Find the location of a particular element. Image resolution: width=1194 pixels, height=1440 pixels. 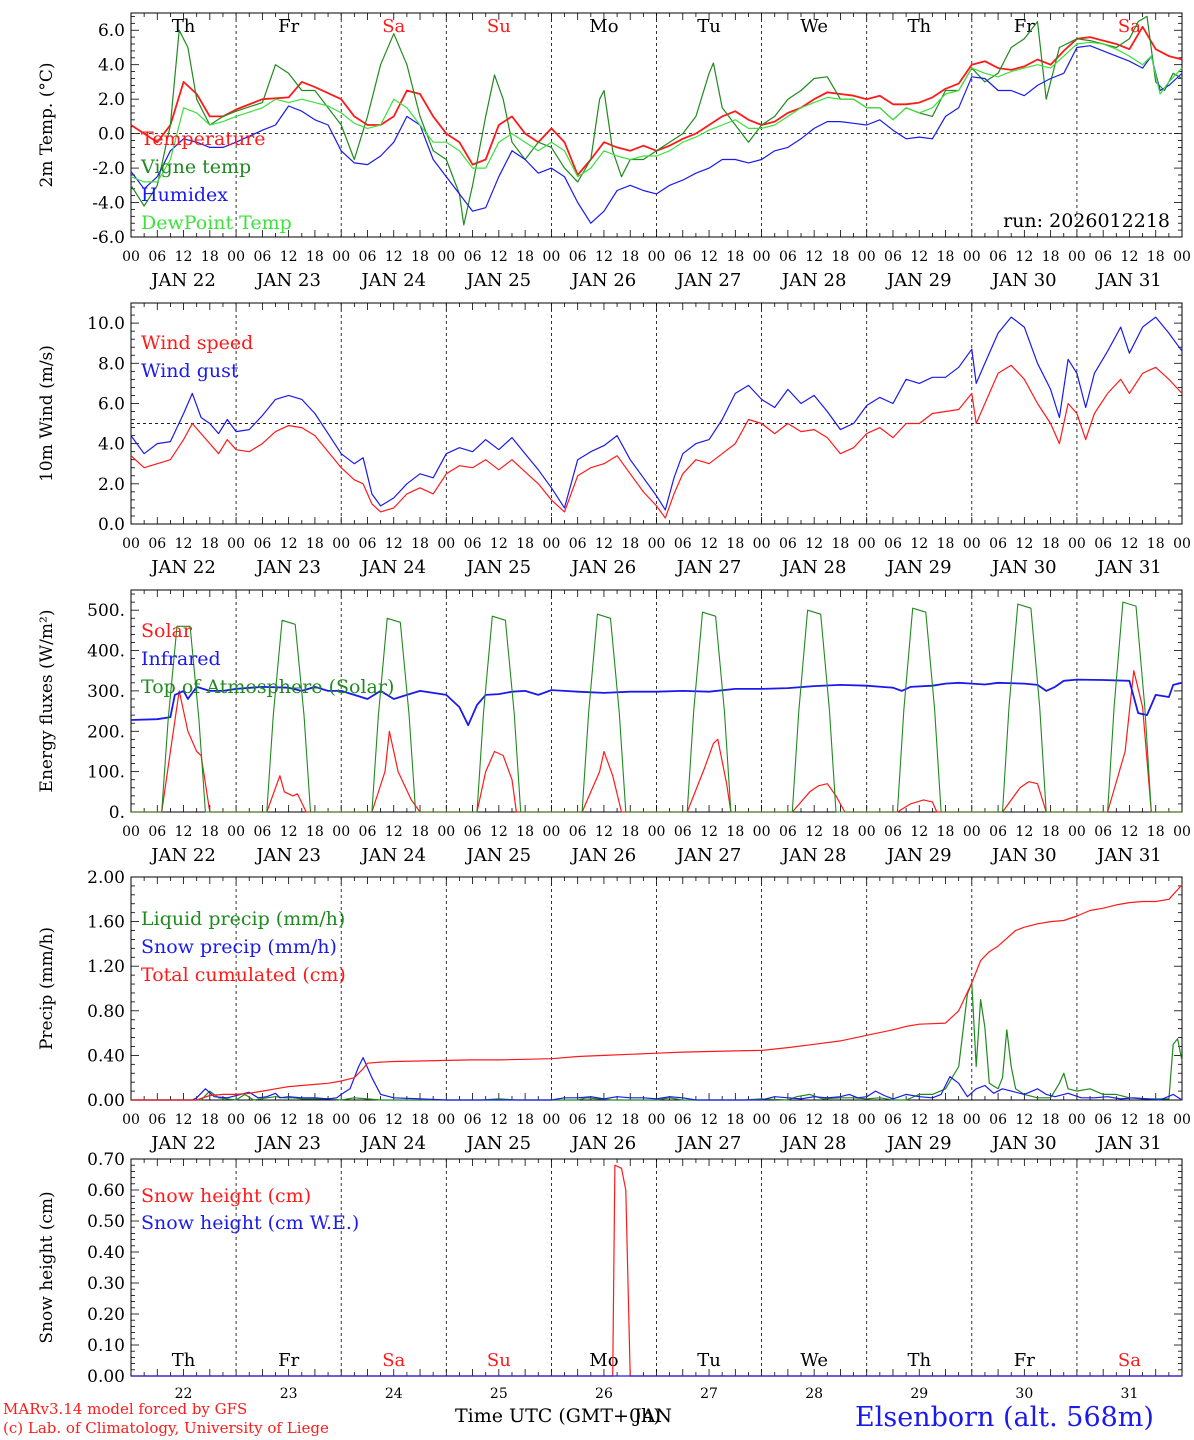

day-number-label: 23 is located at coordinates (289, 1394).